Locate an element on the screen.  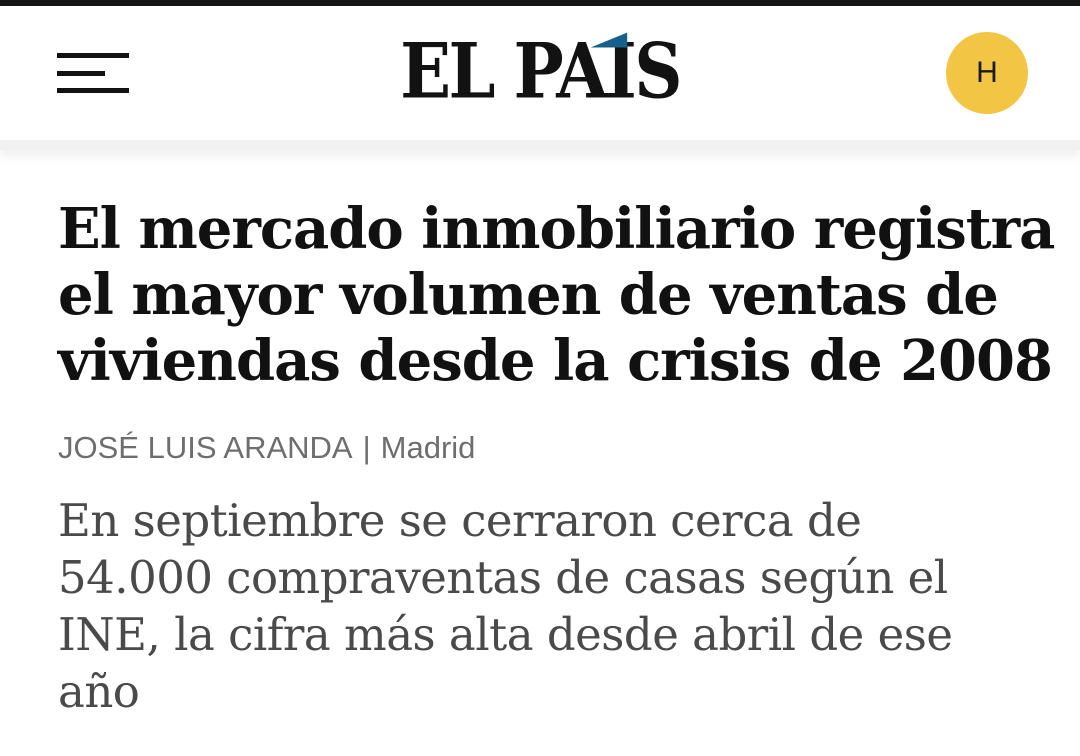
header-divider is located at coordinates (540, 145).